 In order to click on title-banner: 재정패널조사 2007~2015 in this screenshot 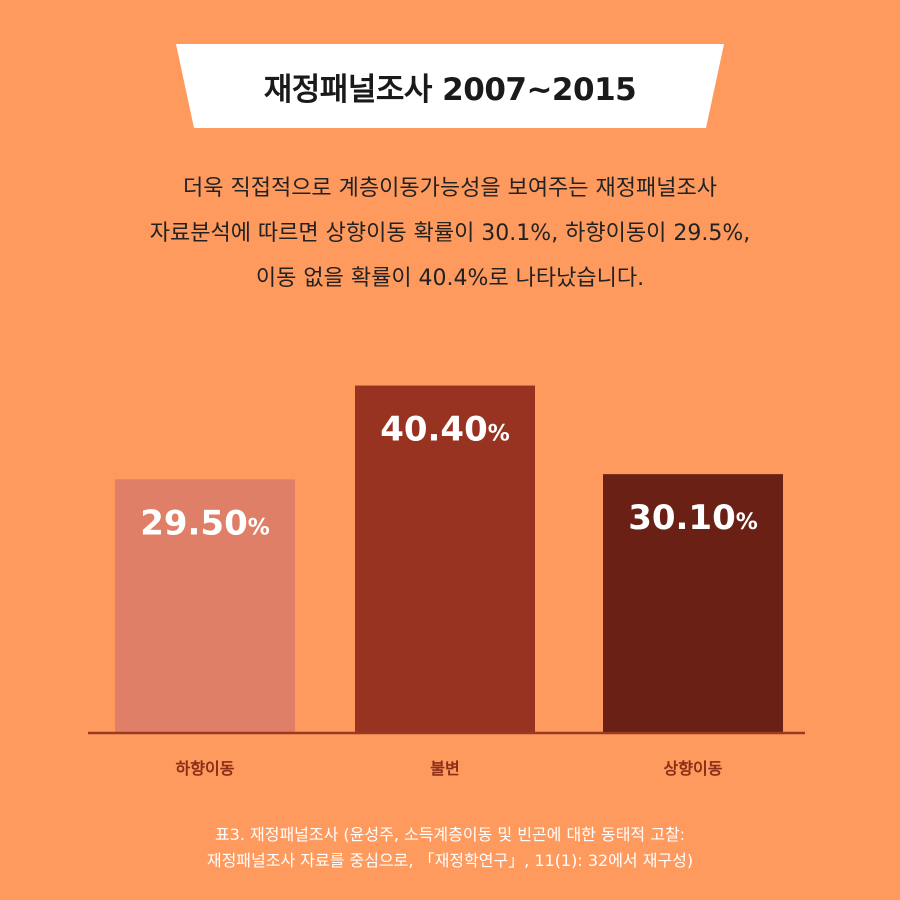, I will do `click(450, 86)`.